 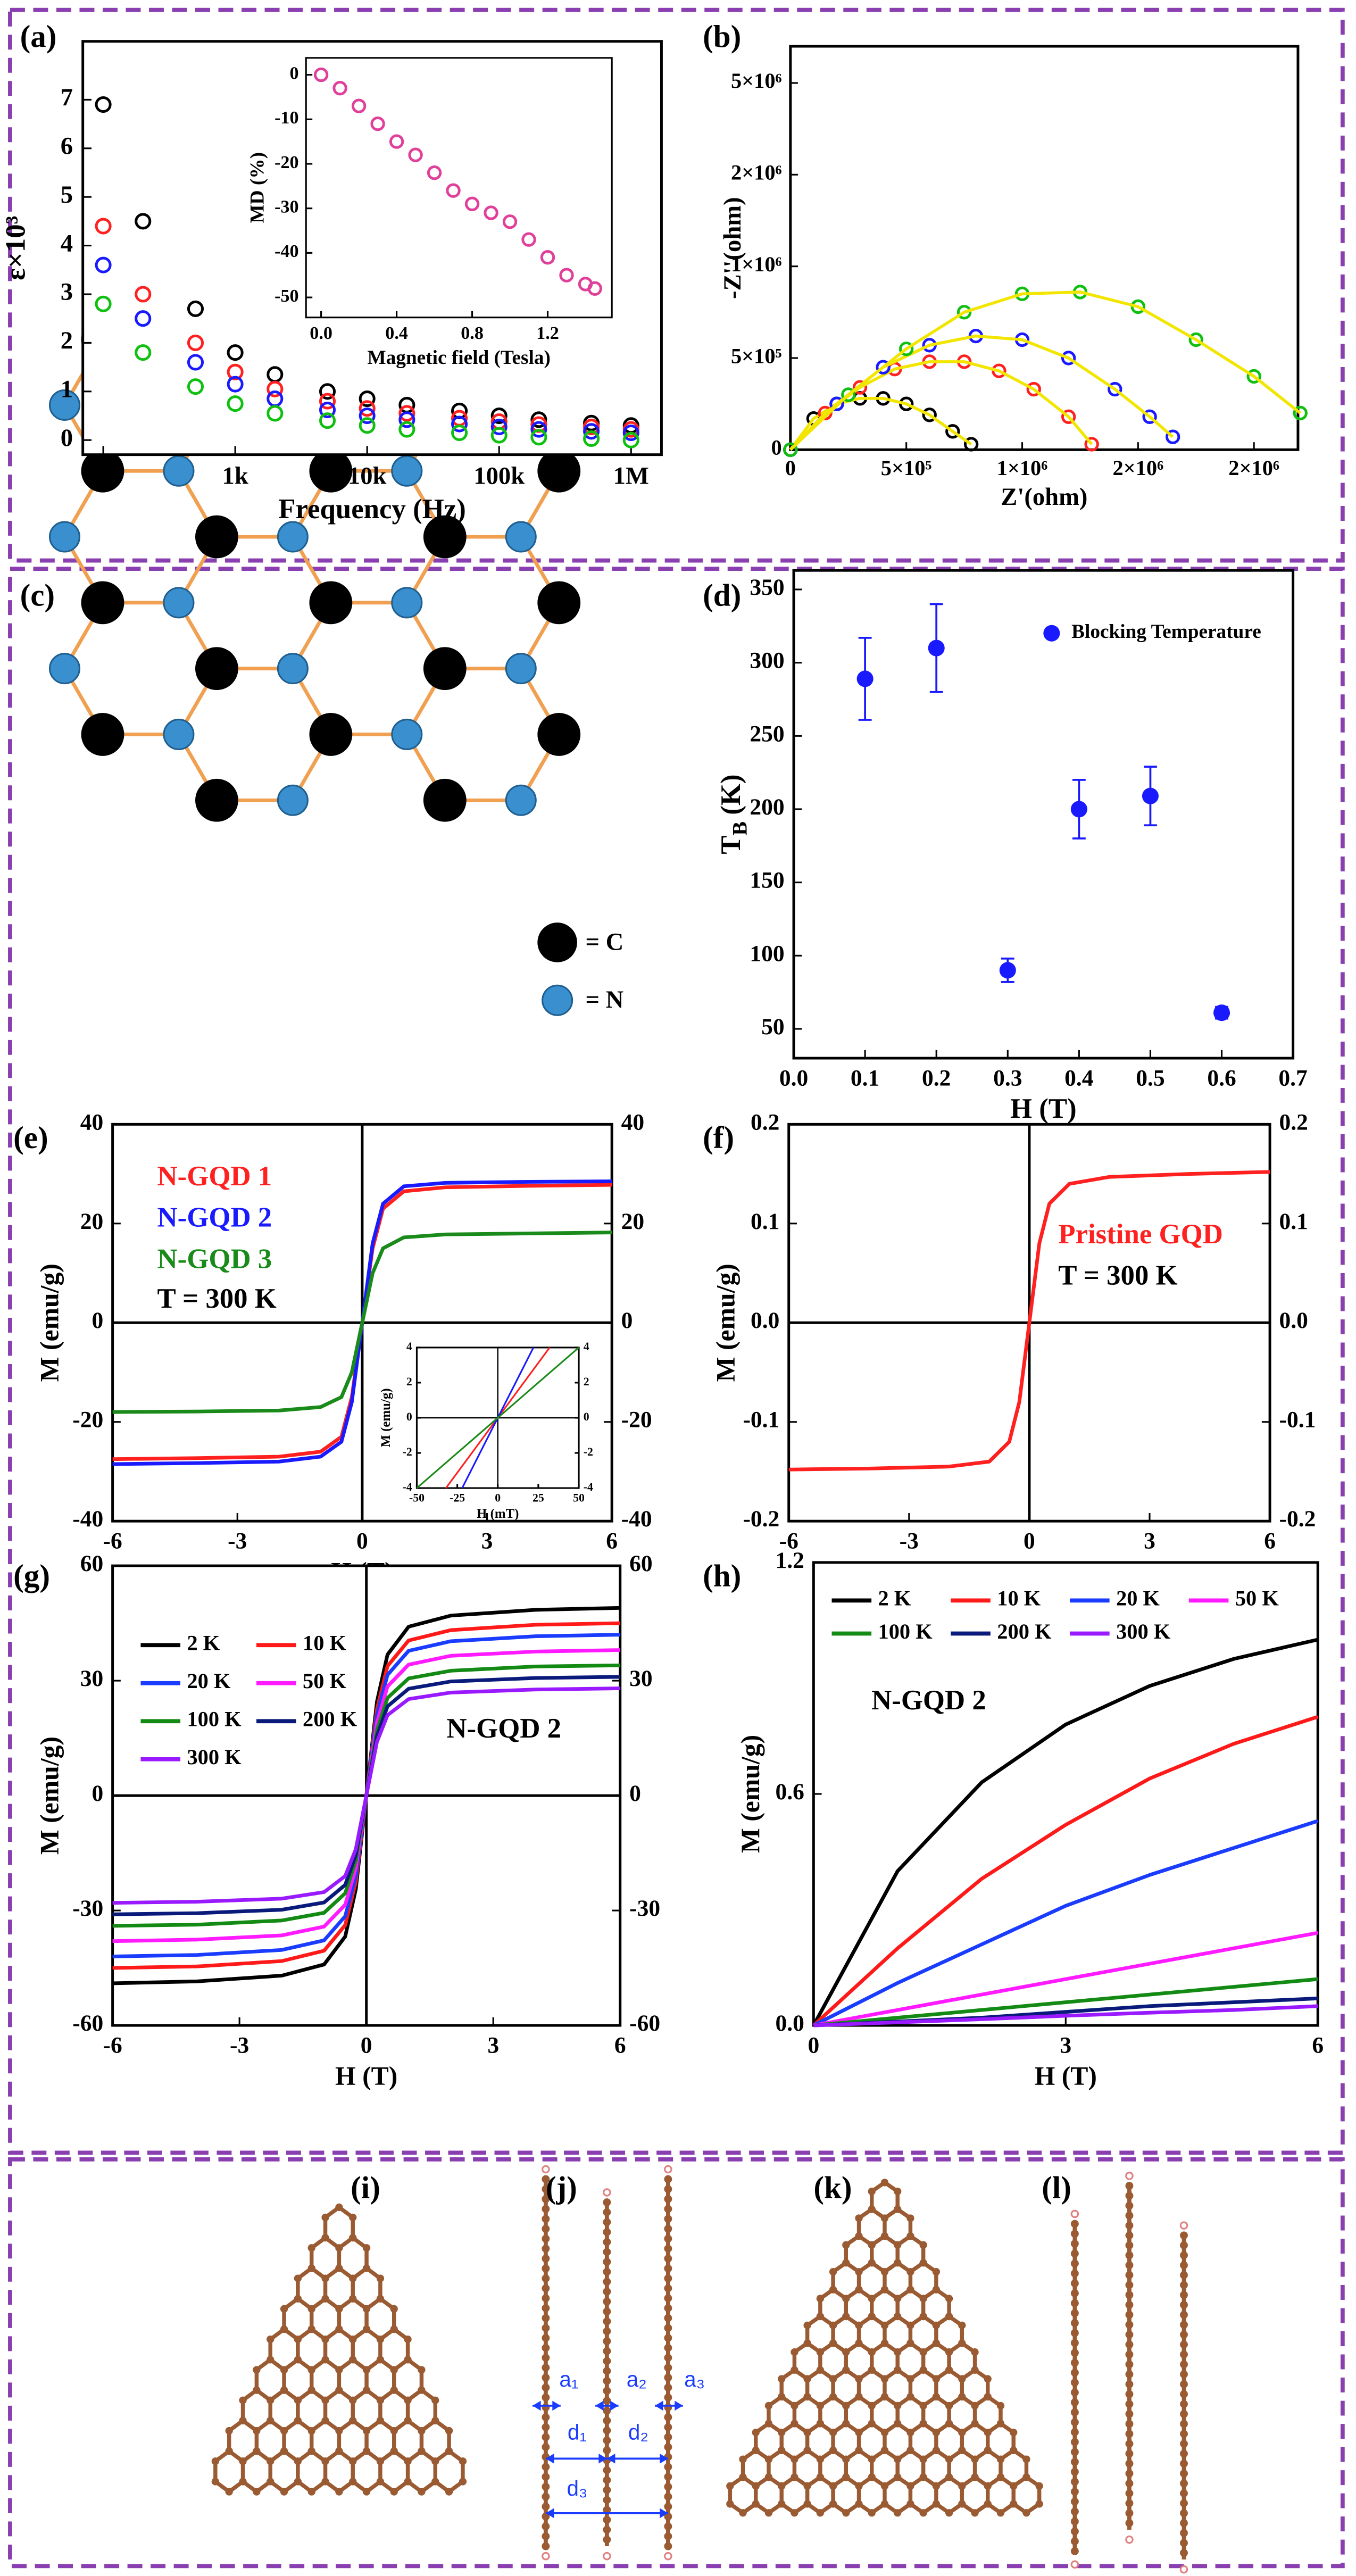 I want to click on x-axis-label: H (T), so click(x=1066, y=2076).